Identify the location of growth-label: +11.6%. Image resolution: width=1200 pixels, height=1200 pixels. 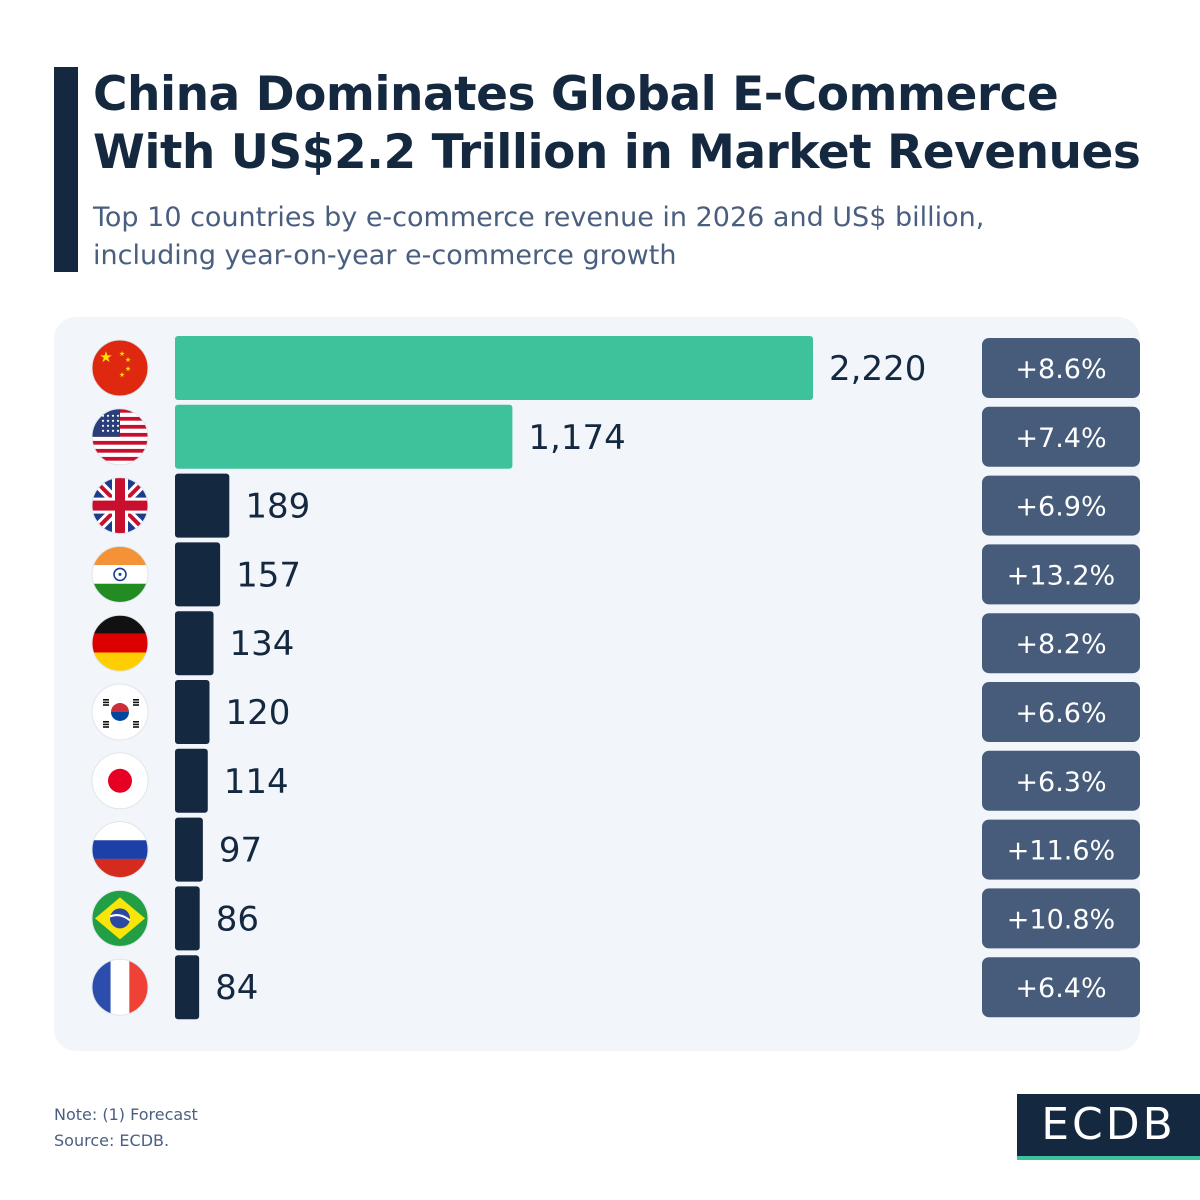
(1061, 851).